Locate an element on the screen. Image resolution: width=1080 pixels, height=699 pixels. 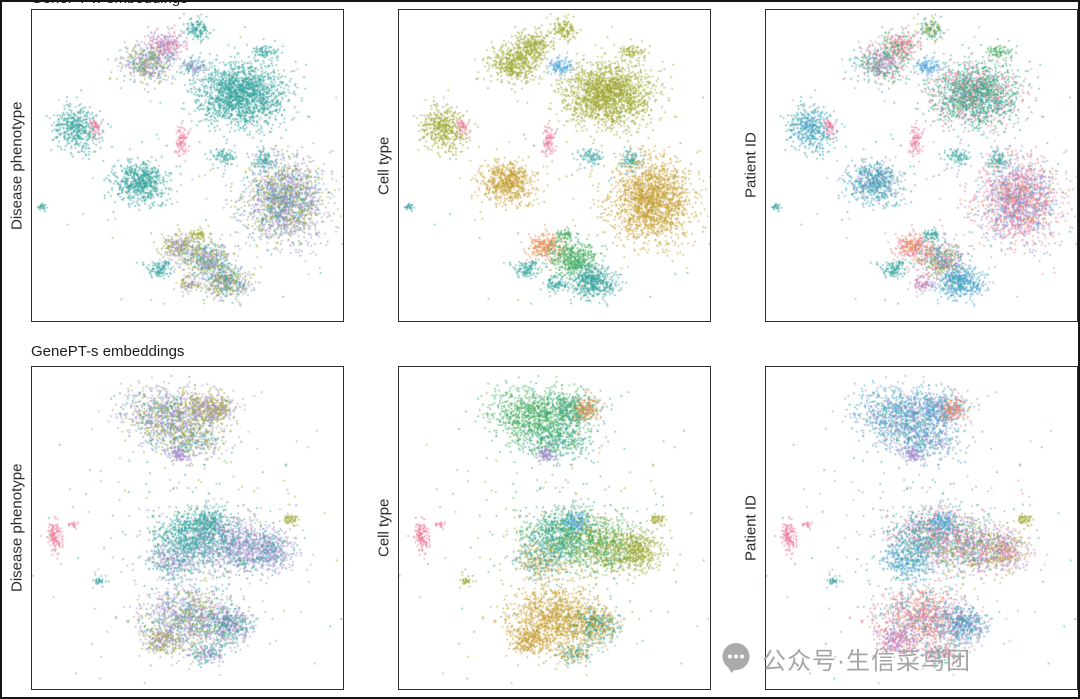
ylabel-top-disease-phenotype: Disease phenotype is located at coordinates (17, 165).